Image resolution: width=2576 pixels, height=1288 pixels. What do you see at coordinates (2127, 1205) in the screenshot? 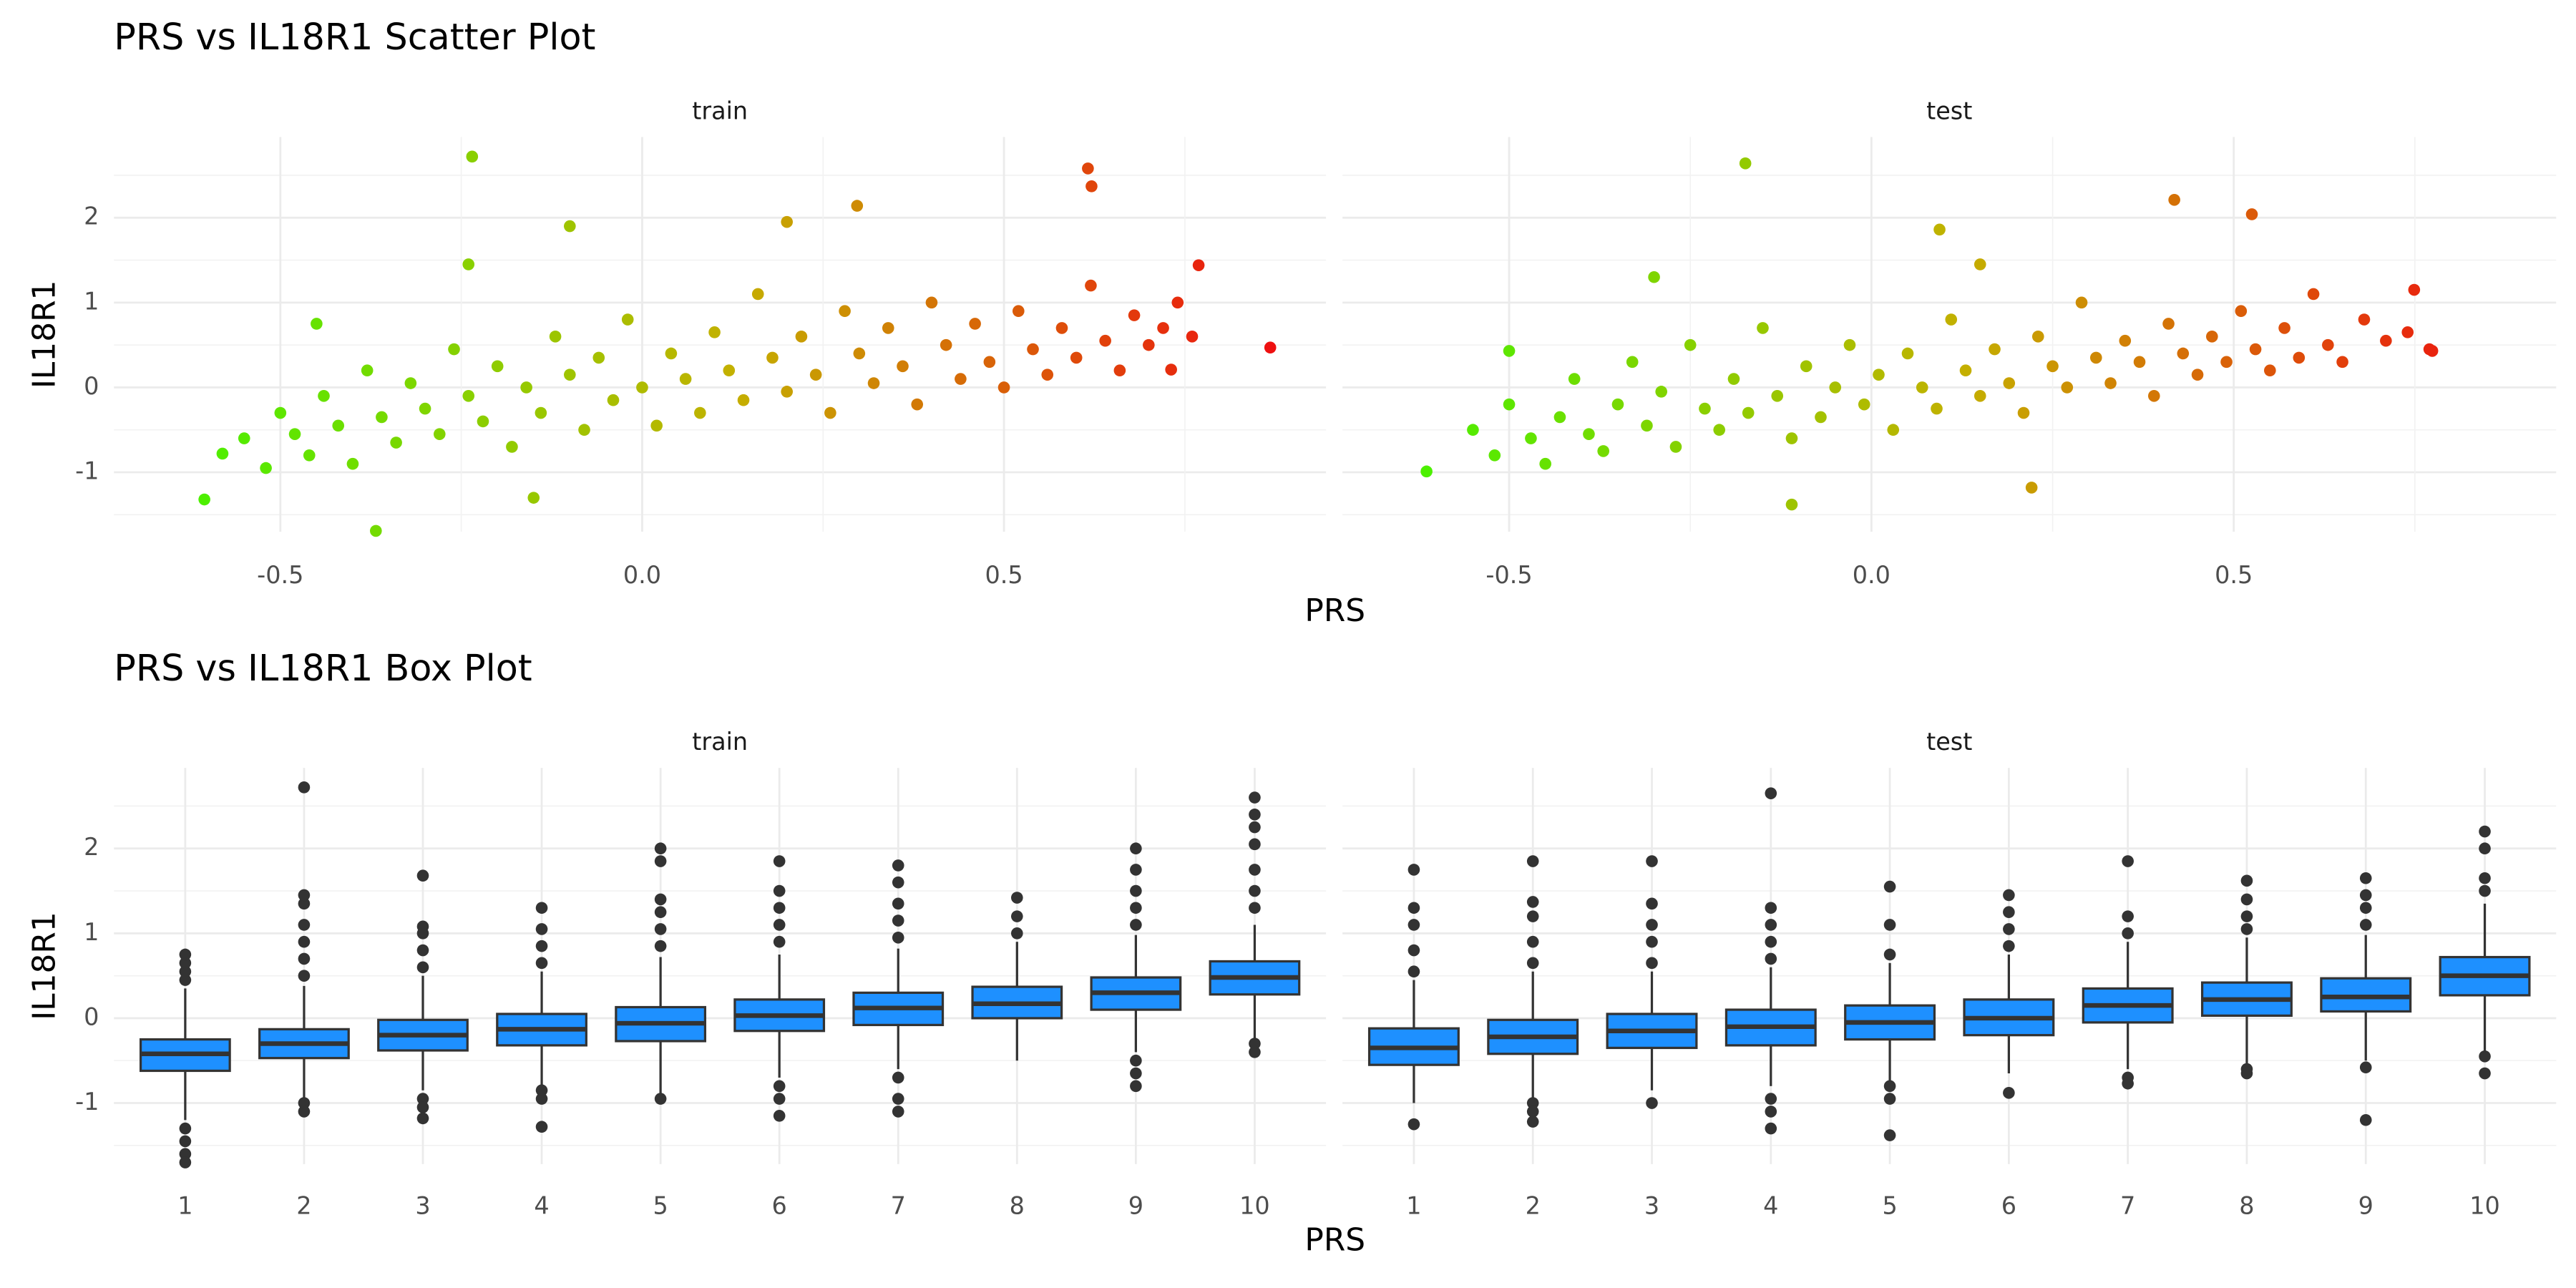
I see `x-tick-label: 7` at bounding box center [2127, 1205].